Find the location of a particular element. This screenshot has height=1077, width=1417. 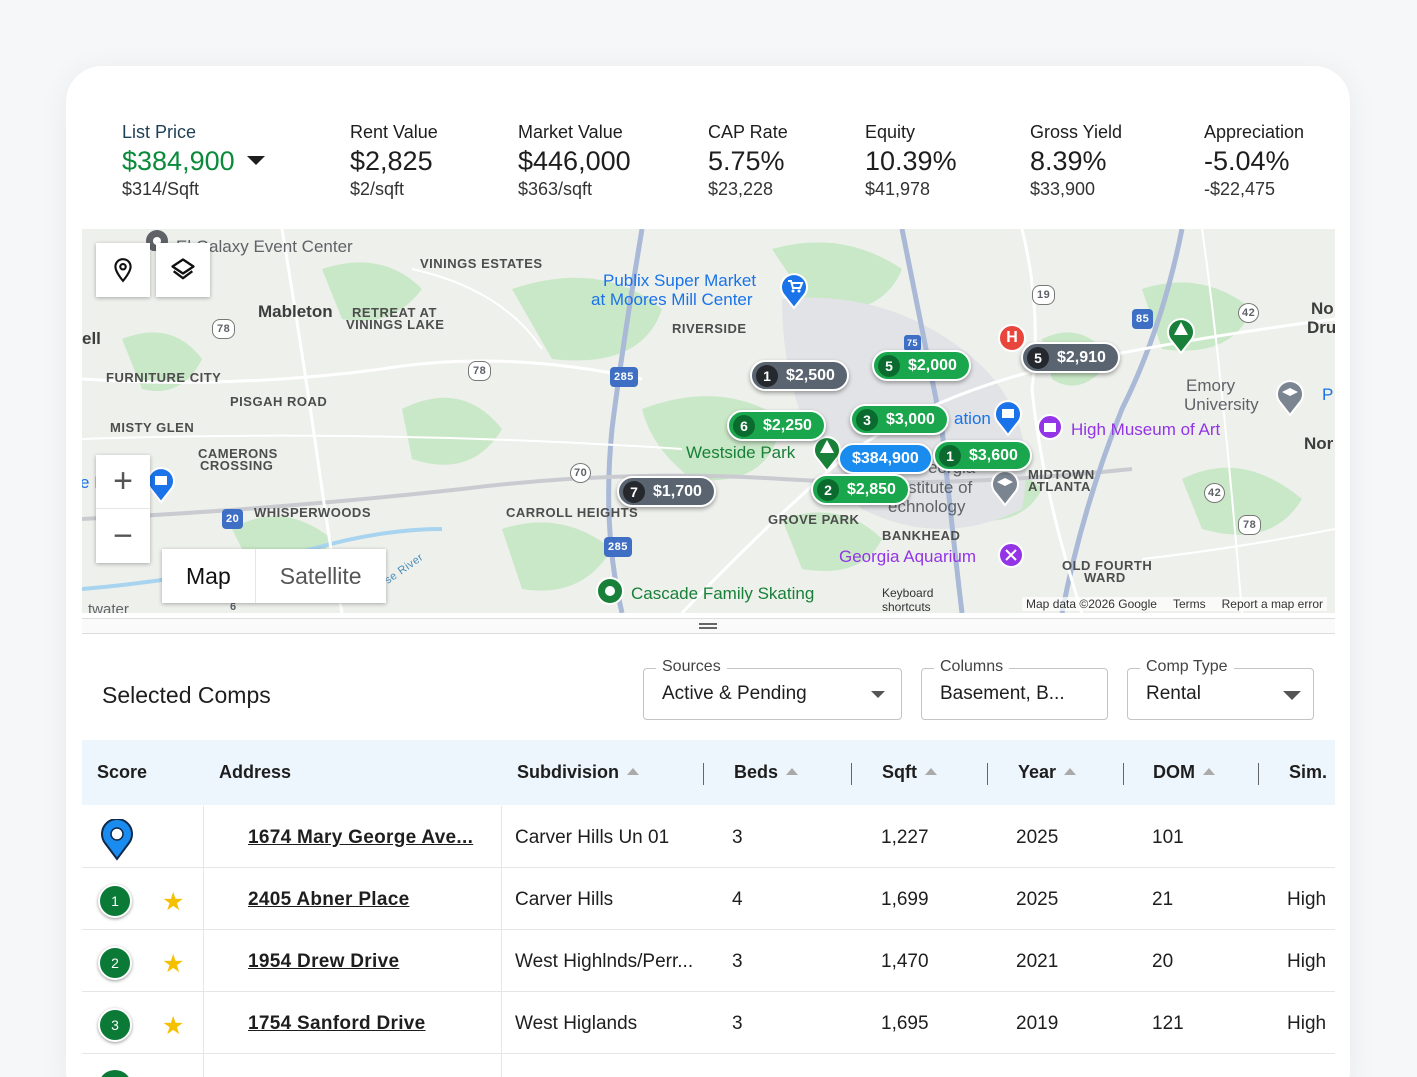

map-data-credit: Map data ©2026 Google is located at coordinates (1091, 604).